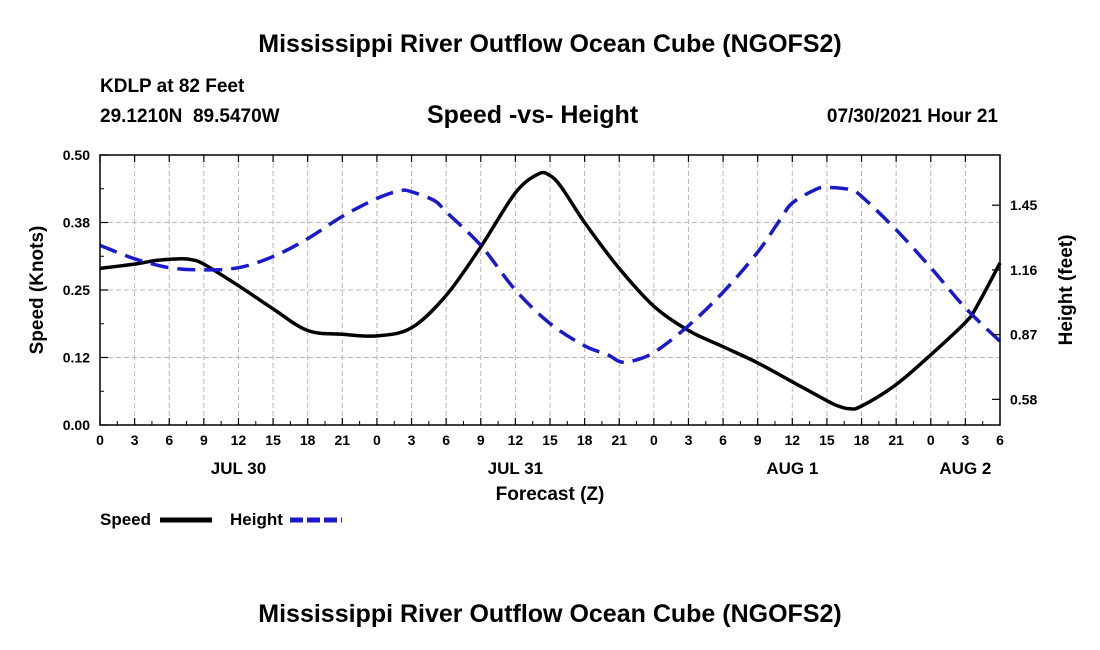 The height and width of the screenshot is (650, 1100). I want to click on forecast-datetime: 07/30/2021 Hour 21, so click(912, 116).